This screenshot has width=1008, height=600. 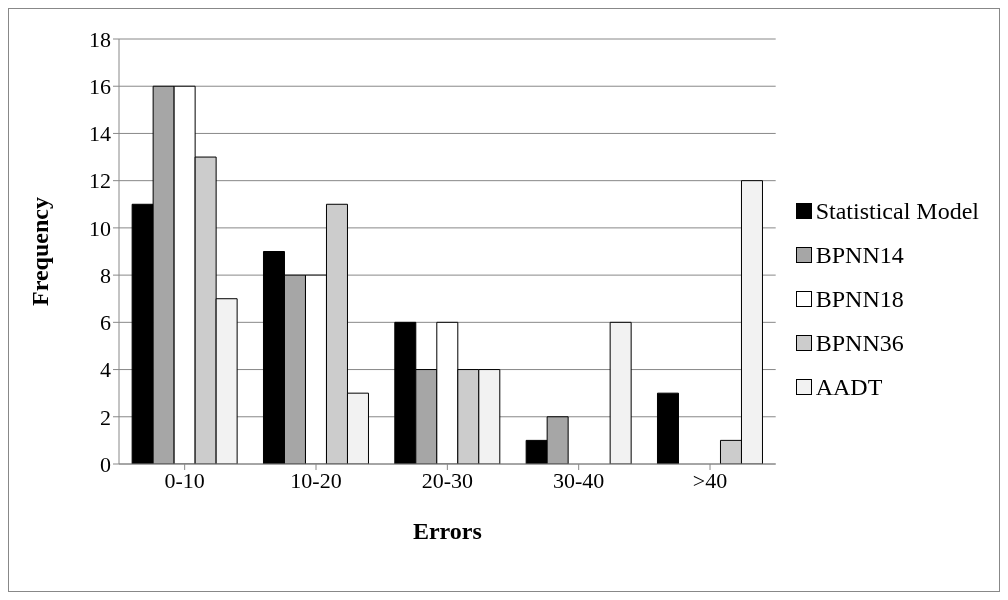 I want to click on y-tick-label: 6, so click(x=105, y=323).